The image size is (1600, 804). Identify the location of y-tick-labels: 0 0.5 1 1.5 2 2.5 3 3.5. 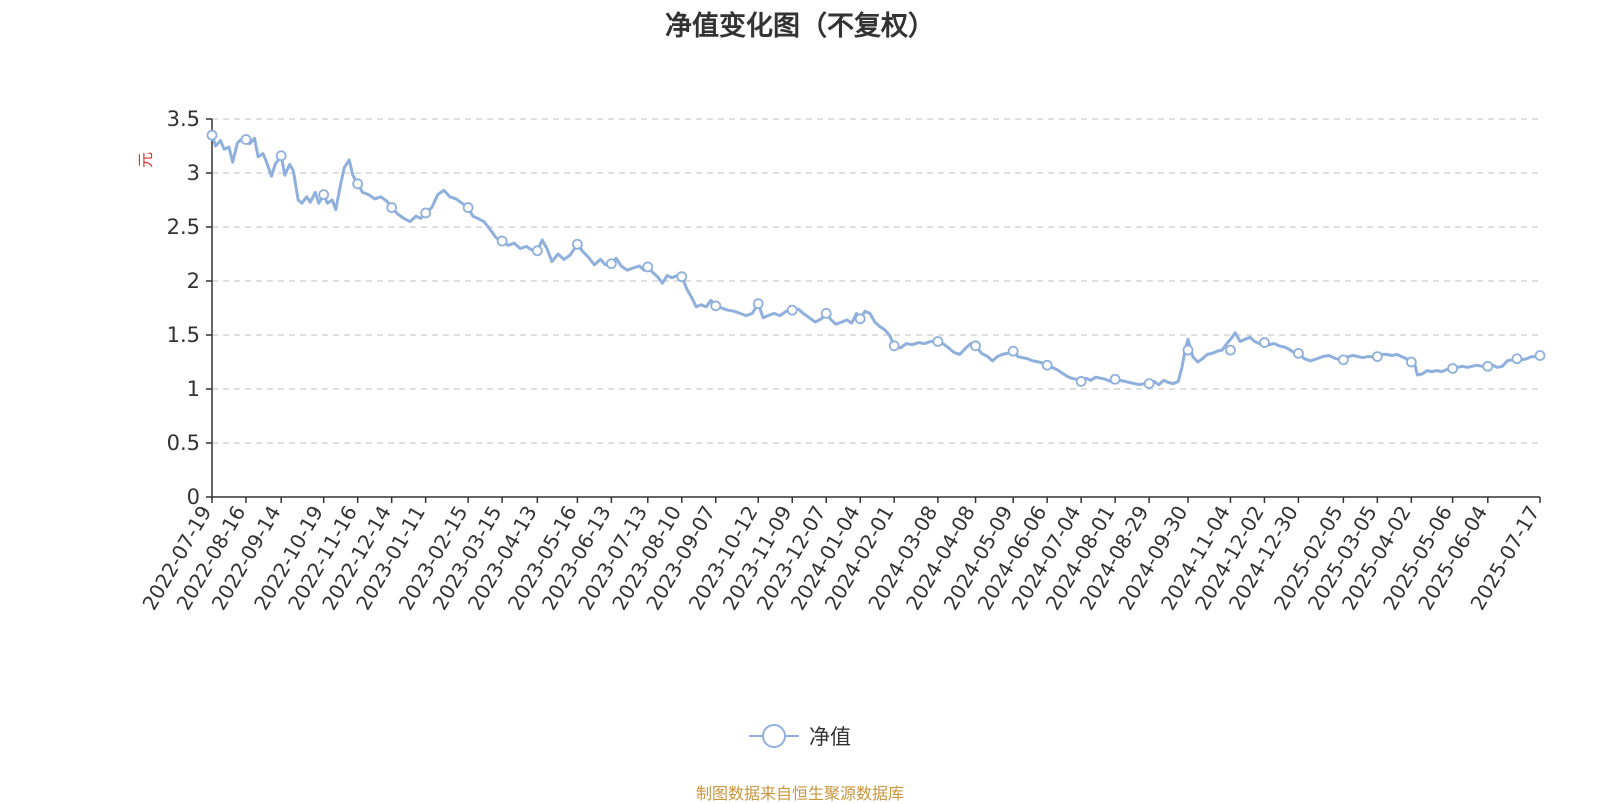
(183, 308).